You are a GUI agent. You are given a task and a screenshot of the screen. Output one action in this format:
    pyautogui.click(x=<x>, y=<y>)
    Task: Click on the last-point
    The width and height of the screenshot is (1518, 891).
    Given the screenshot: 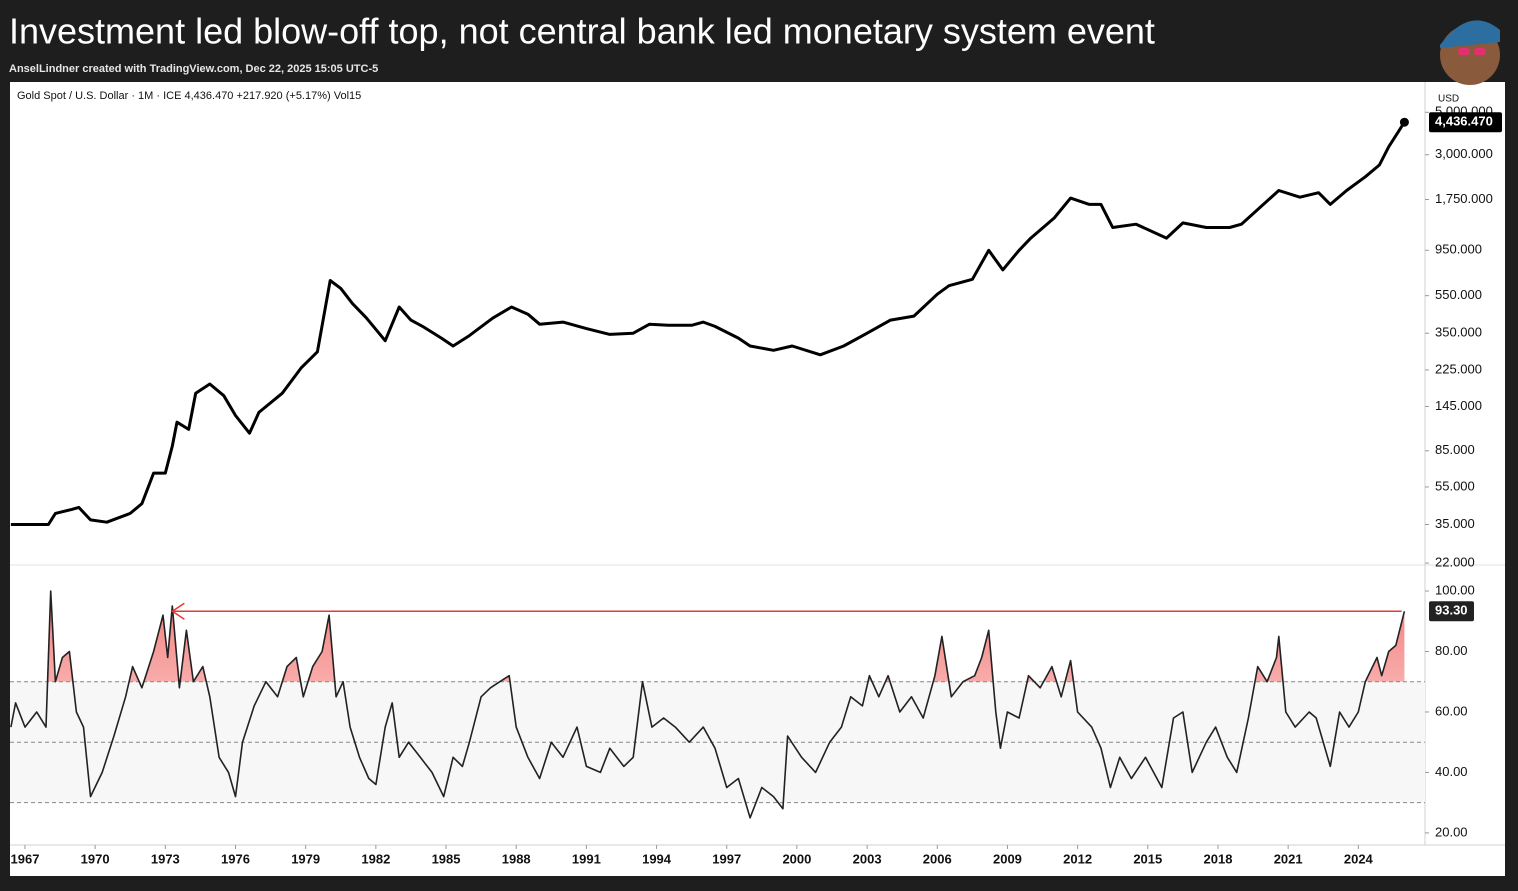 What is the action you would take?
    pyautogui.click(x=1404, y=122)
    